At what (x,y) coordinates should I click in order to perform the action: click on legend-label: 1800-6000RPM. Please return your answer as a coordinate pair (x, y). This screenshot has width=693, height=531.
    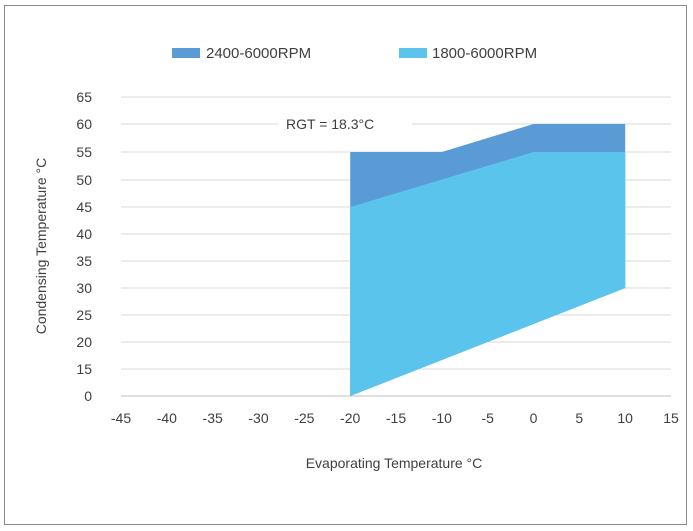
    Looking at the image, I should click on (484, 53).